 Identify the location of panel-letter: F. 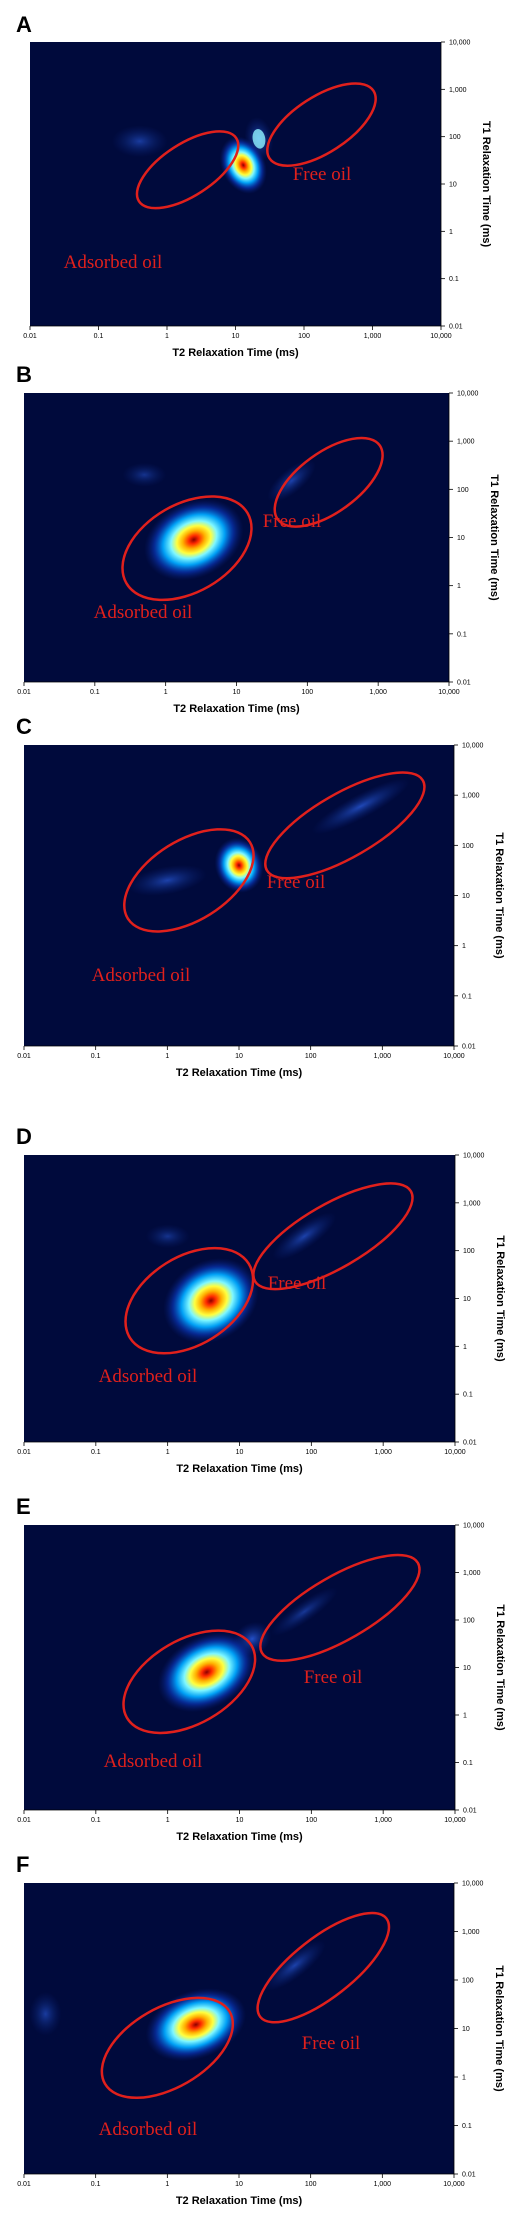
(22, 1864).